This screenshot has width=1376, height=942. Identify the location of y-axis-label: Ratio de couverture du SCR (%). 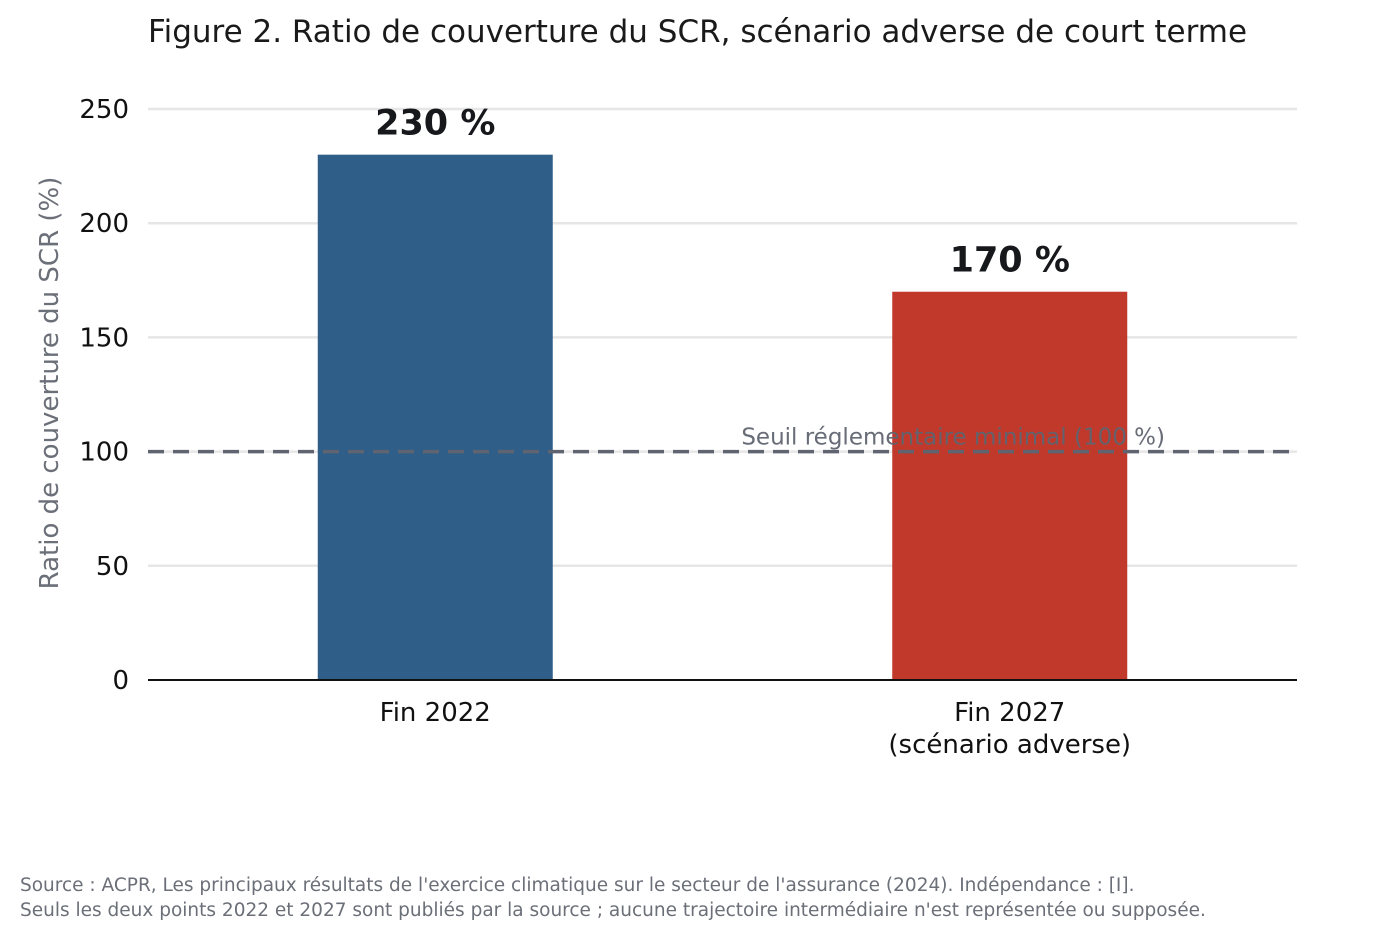
(50, 383).